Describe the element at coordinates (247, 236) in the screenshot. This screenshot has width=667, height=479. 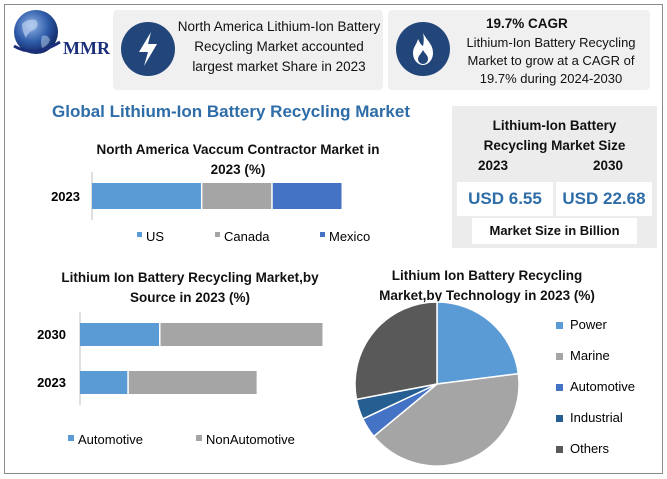
I see `legend-label-canada: Canada` at that location.